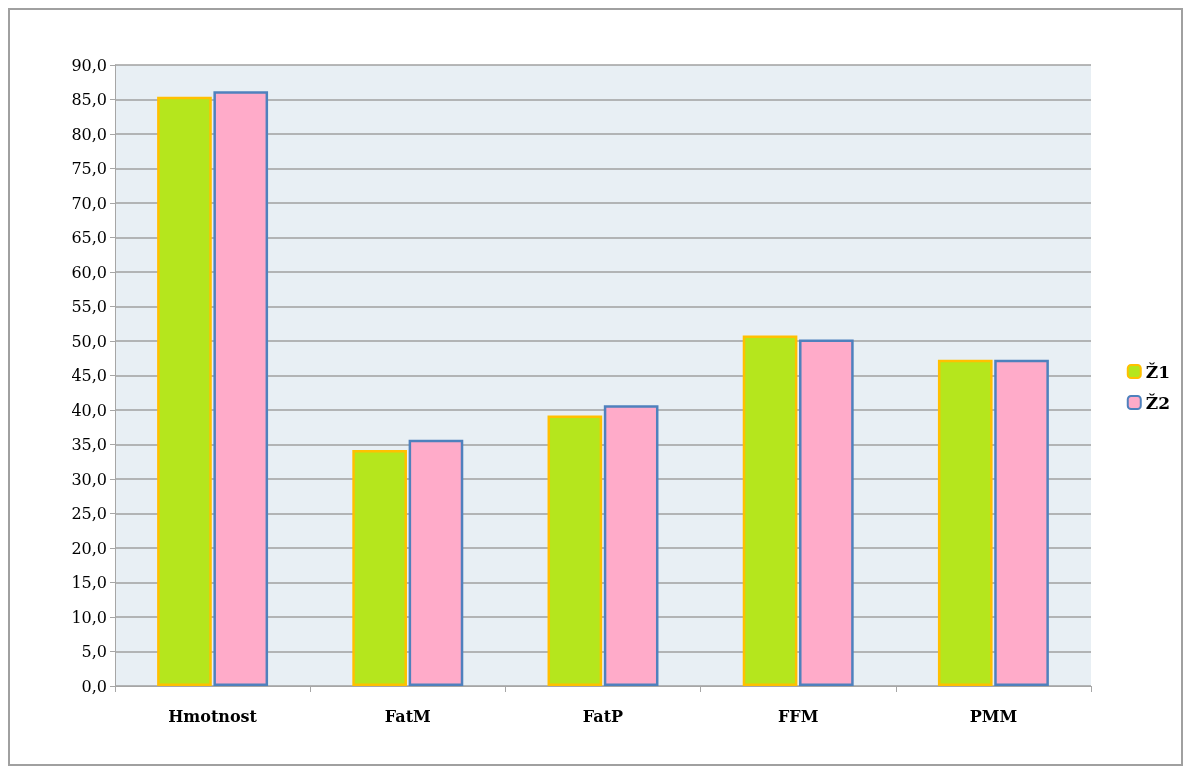  I want to click on legend-label: Ž2, so click(1158, 402).